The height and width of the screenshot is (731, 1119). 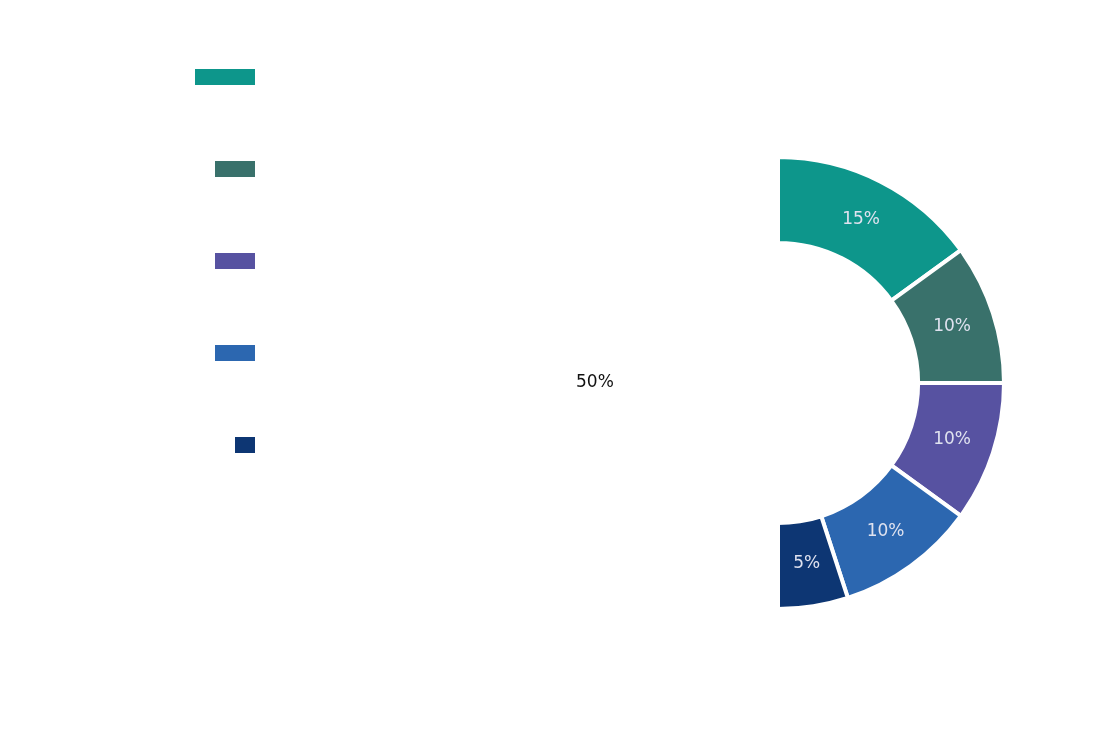 What do you see at coordinates (595, 381) in the screenshot?
I see `data-label: 50%` at bounding box center [595, 381].